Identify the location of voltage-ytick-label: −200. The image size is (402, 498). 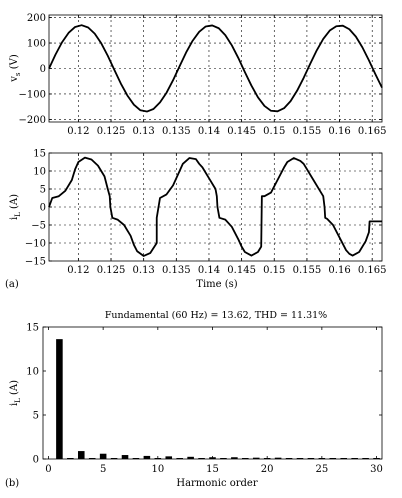
(32, 120).